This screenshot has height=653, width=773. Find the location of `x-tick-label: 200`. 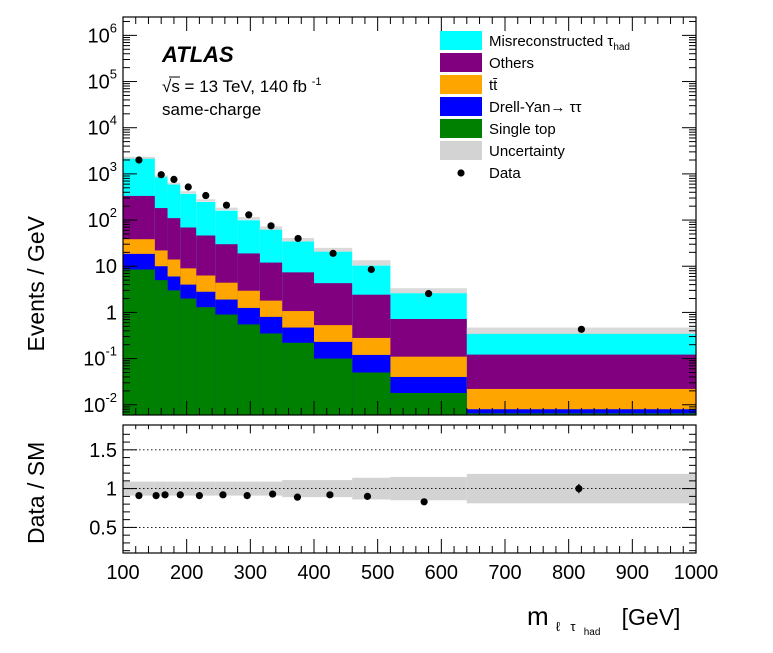

x-tick-label: 200 is located at coordinates (186, 573).